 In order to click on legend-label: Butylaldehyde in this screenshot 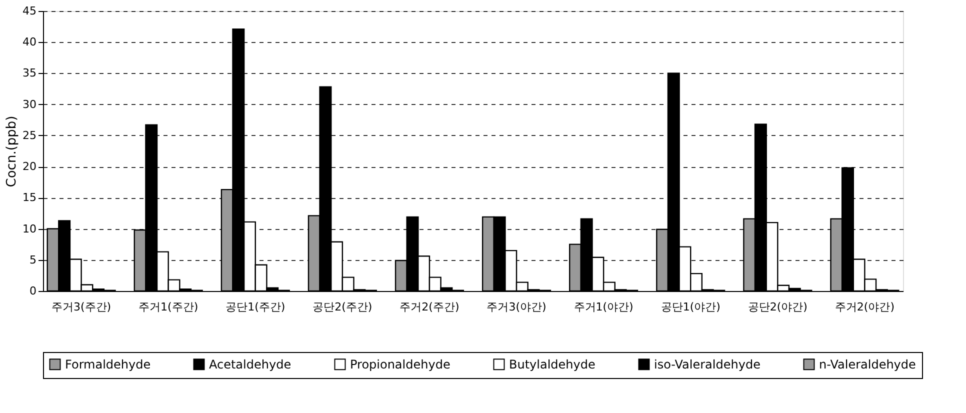, I will do `click(552, 364)`.